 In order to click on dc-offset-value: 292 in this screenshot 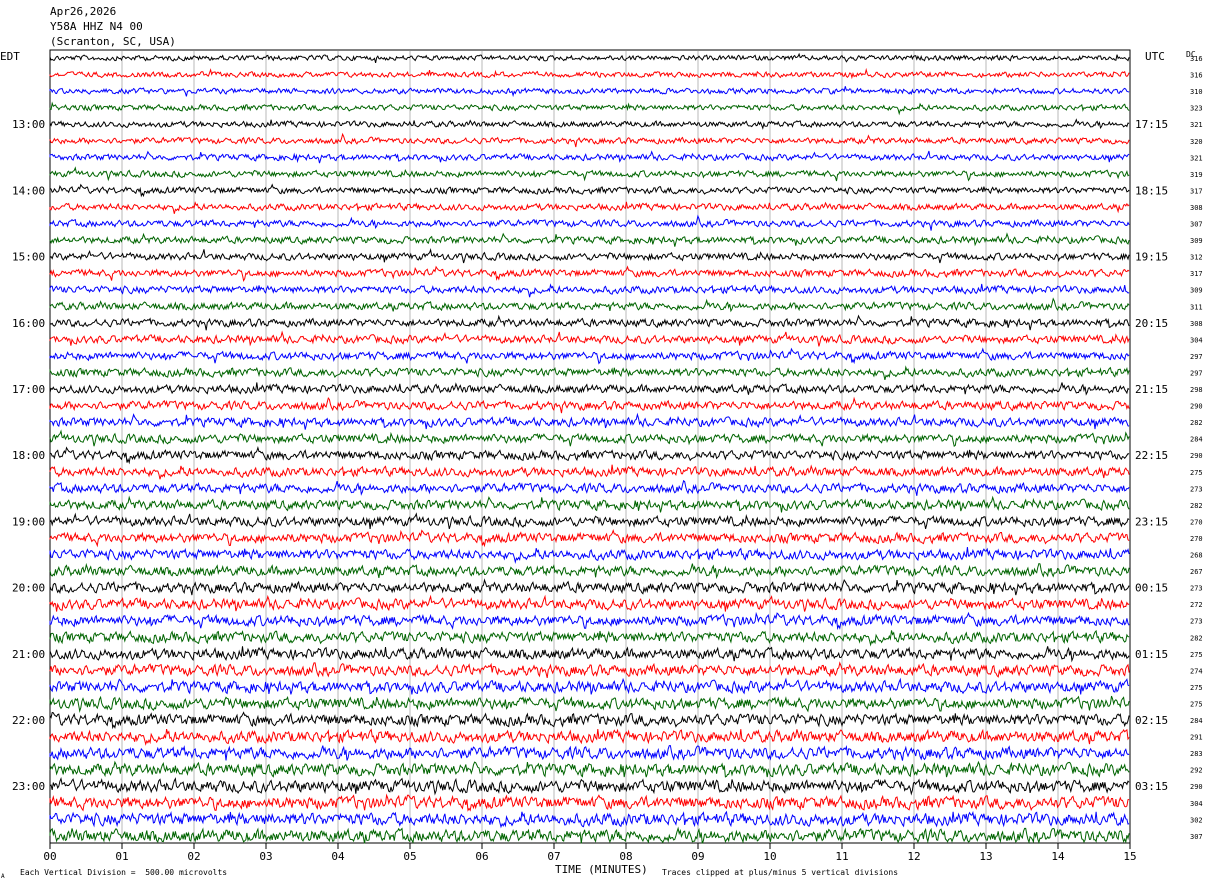, I will do `click(1196, 771)`.